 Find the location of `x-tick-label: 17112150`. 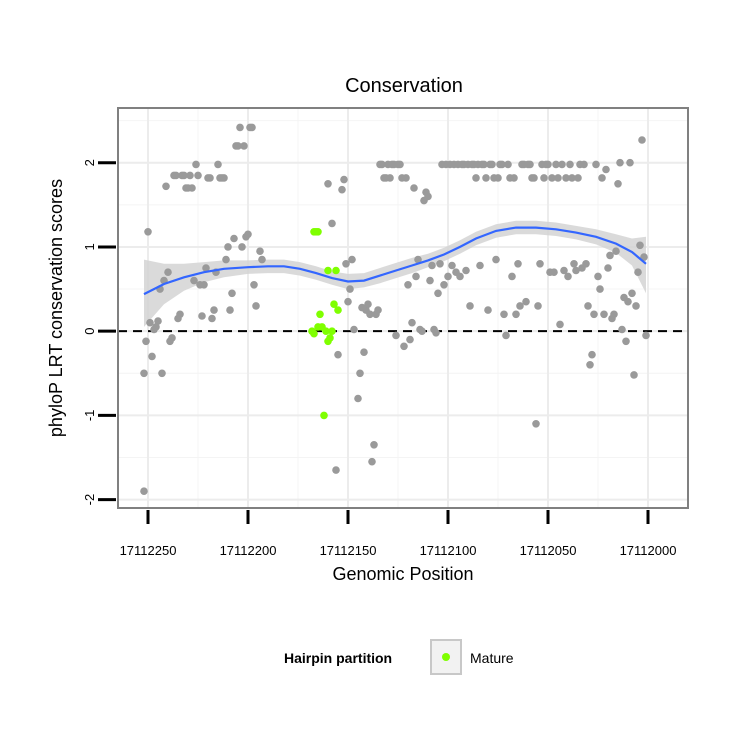

x-tick-label: 17112150 is located at coordinates (348, 550).